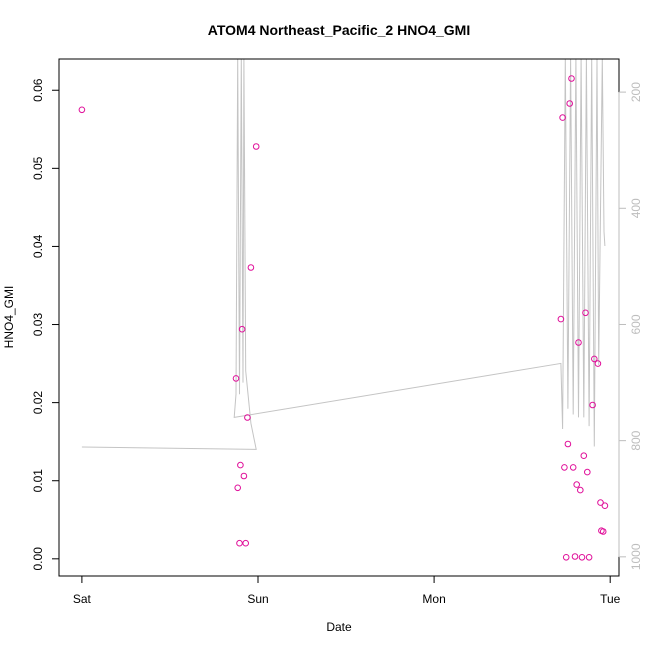 This screenshot has width=650, height=650. I want to click on y2-tick-label: 400, so click(636, 208).